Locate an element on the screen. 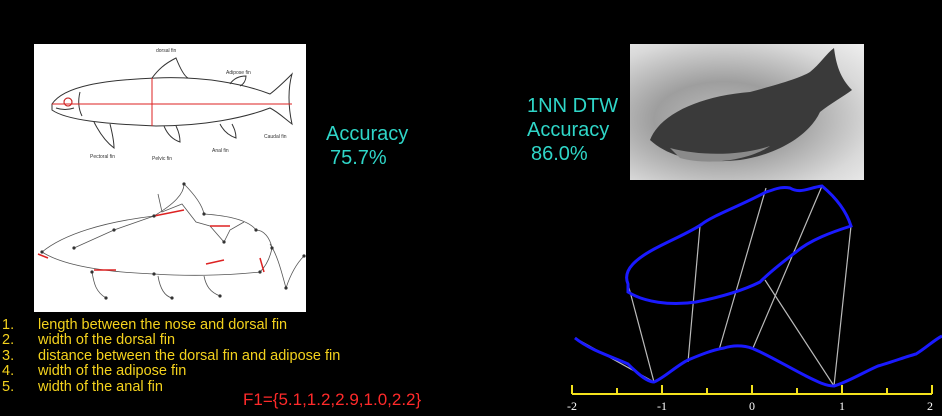 The image size is (942, 416). fish-photo-svg is located at coordinates (751, 105).